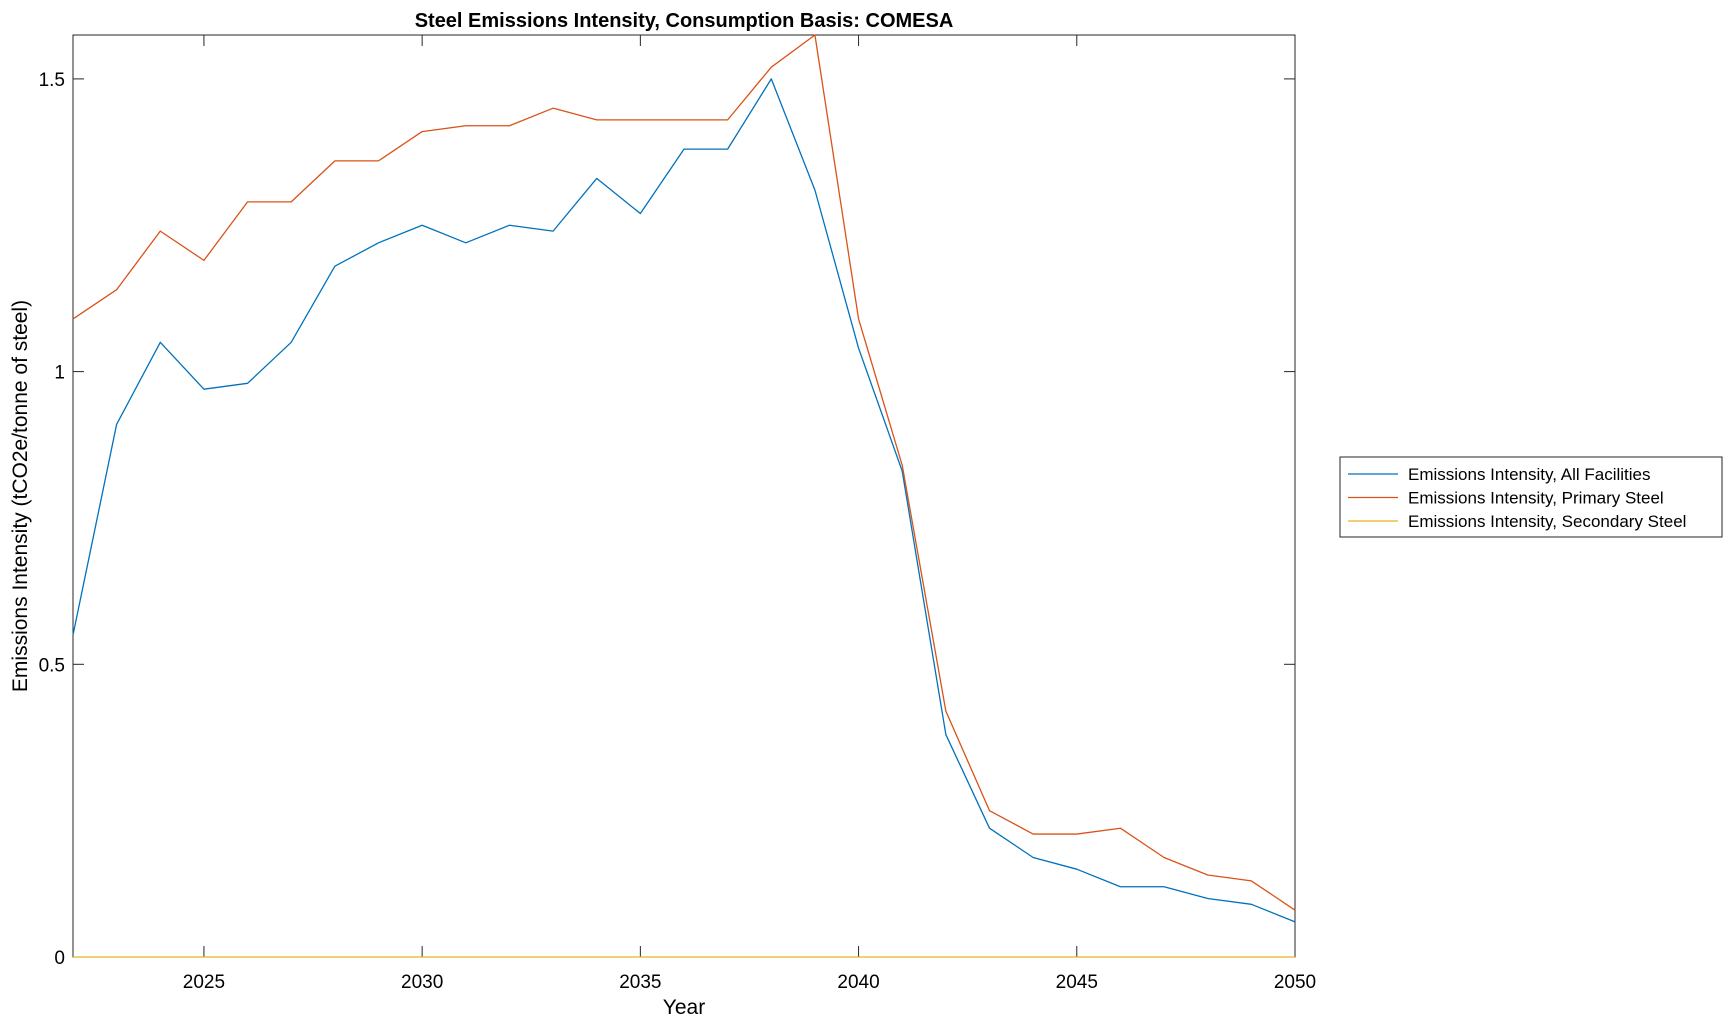 The width and height of the screenshot is (1736, 1021). Describe the element at coordinates (1536, 498) in the screenshot. I see `legend-label-2: Emissions Intensity, Primary Steel` at that location.